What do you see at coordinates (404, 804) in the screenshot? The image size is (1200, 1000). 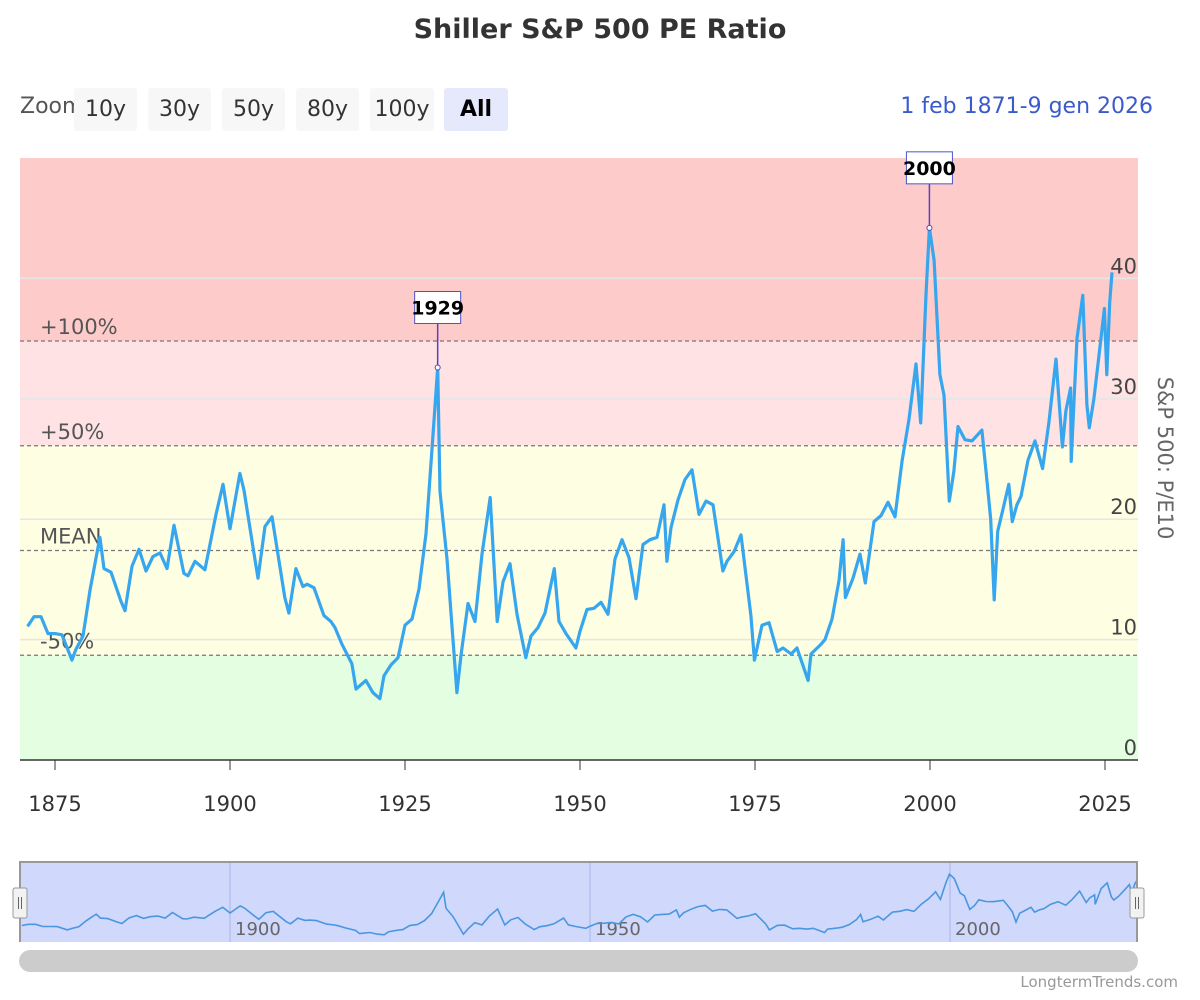 I see `x-tick-label: 1925` at bounding box center [404, 804].